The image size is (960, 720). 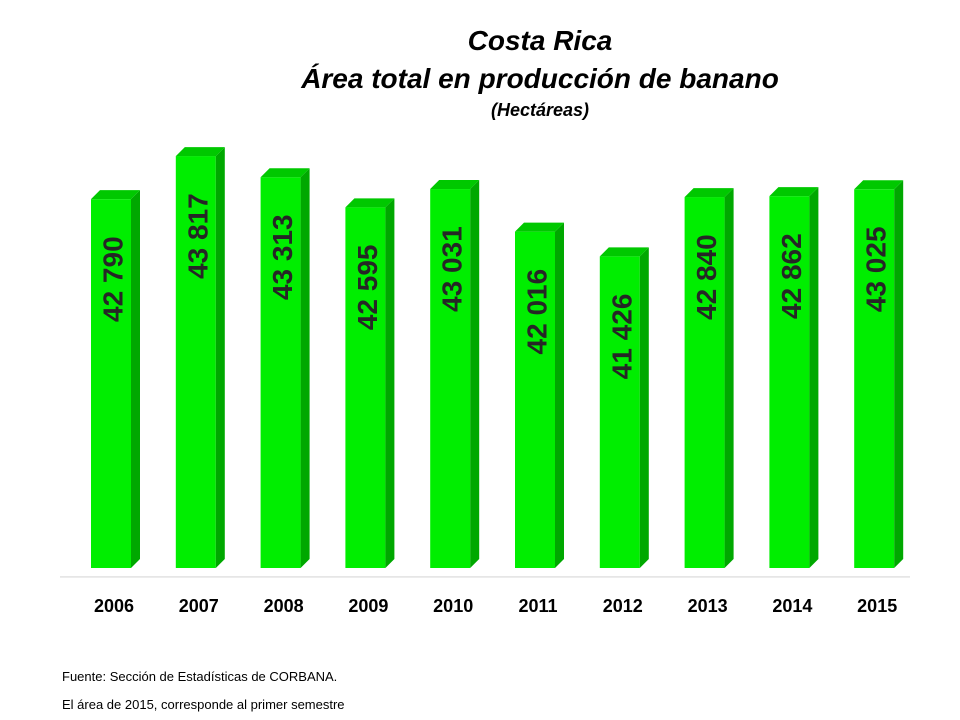 I want to click on tick-label-2015: 2015, so click(x=877, y=606).